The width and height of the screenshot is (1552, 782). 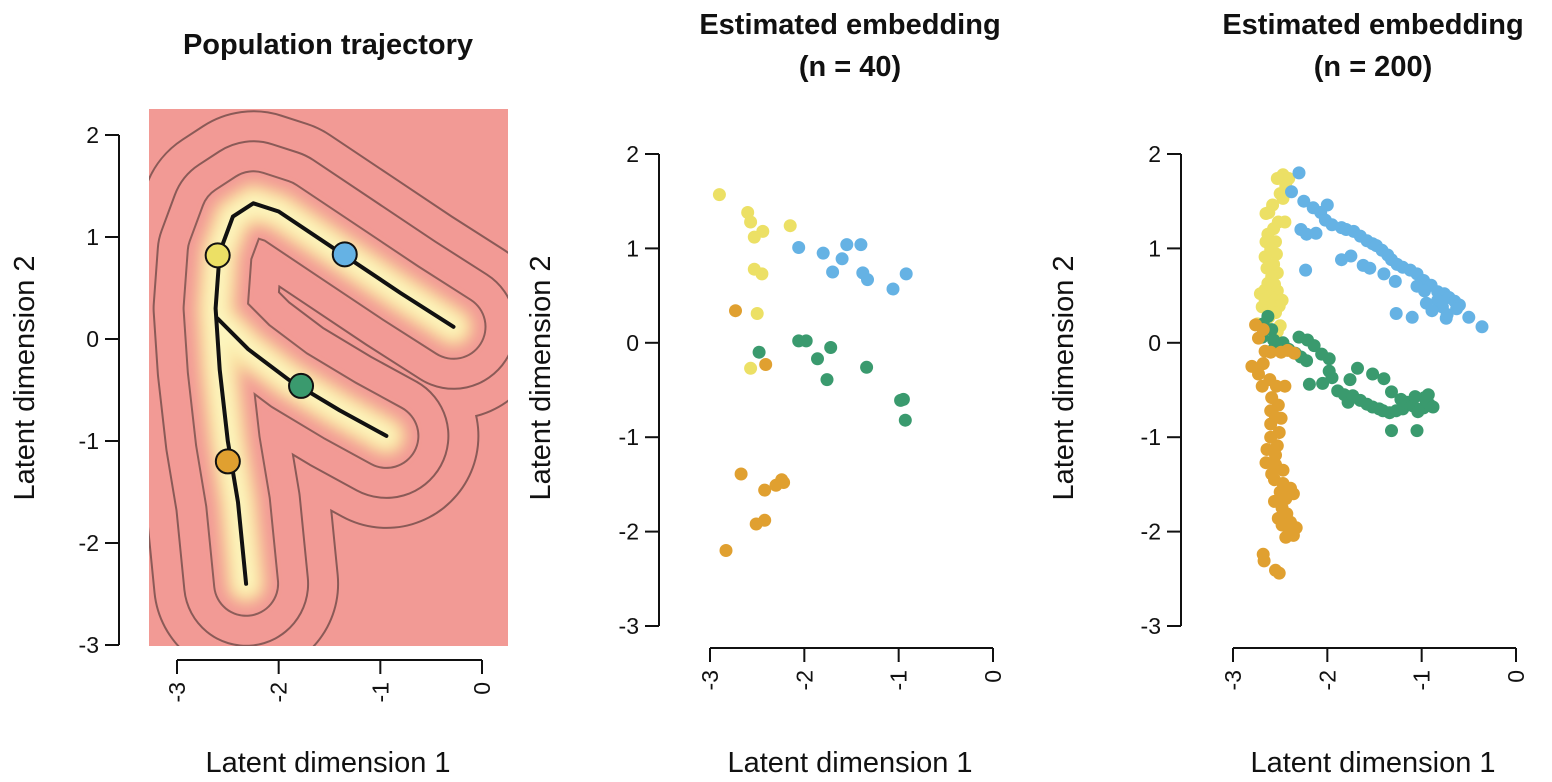 I want to click on panel2-title: Estimated embedding, so click(x=849, y=25).